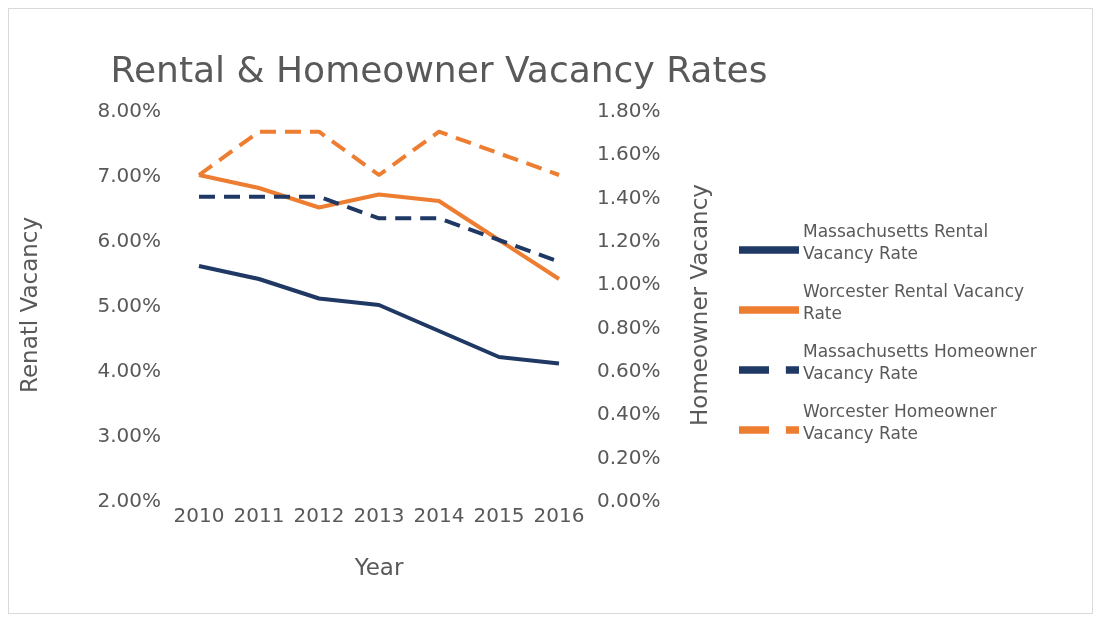 The width and height of the screenshot is (1101, 622). Describe the element at coordinates (379, 315) in the screenshot. I see `line-series` at that location.